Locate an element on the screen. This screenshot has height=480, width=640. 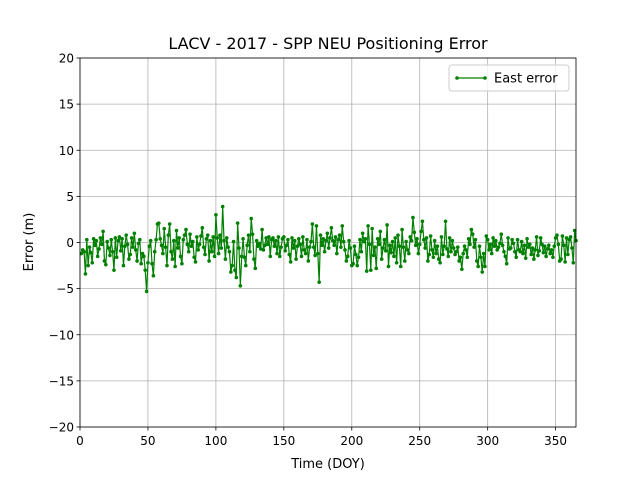
y-tick-label: 10 is located at coordinates (66, 151).